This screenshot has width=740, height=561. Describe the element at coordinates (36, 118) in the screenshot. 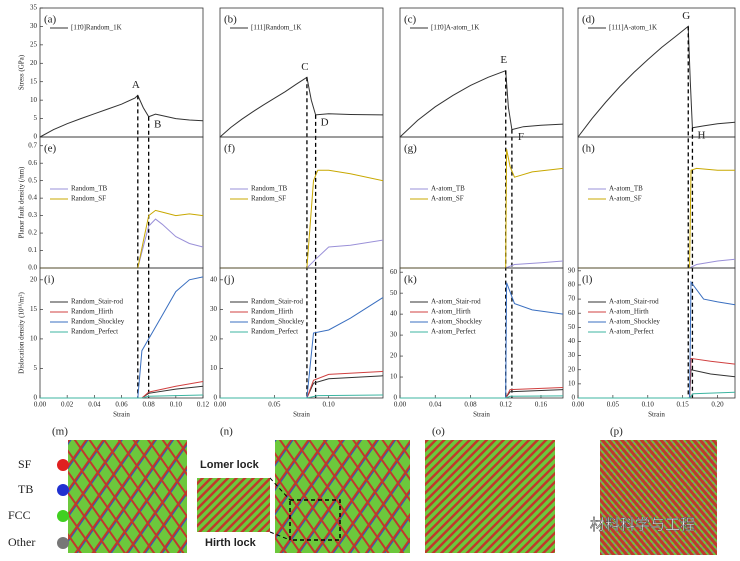

I see `y-tick-label: 5` at that location.